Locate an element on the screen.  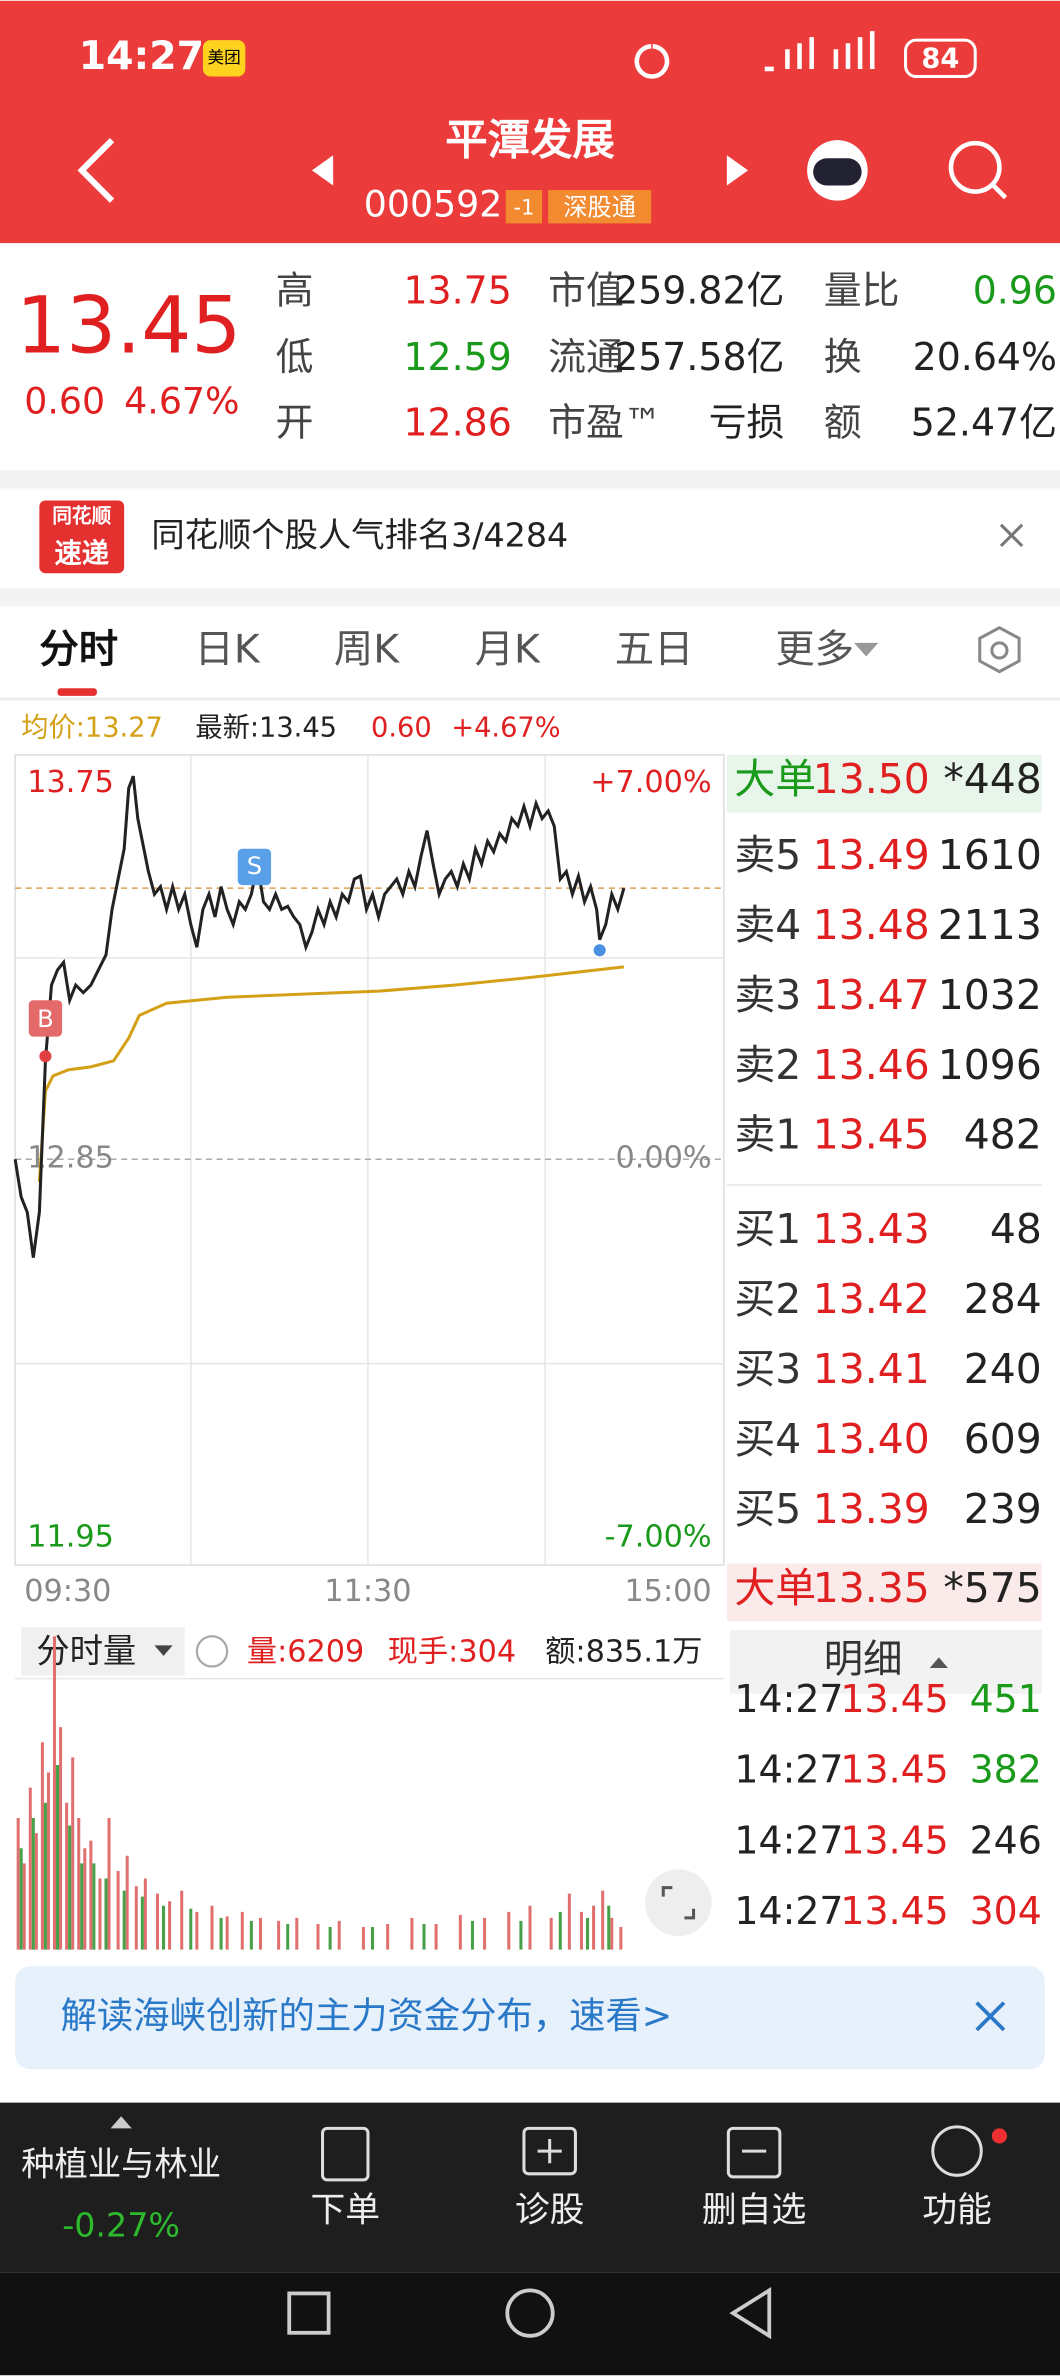
latest: 最新:13.45 is located at coordinates (266, 728).